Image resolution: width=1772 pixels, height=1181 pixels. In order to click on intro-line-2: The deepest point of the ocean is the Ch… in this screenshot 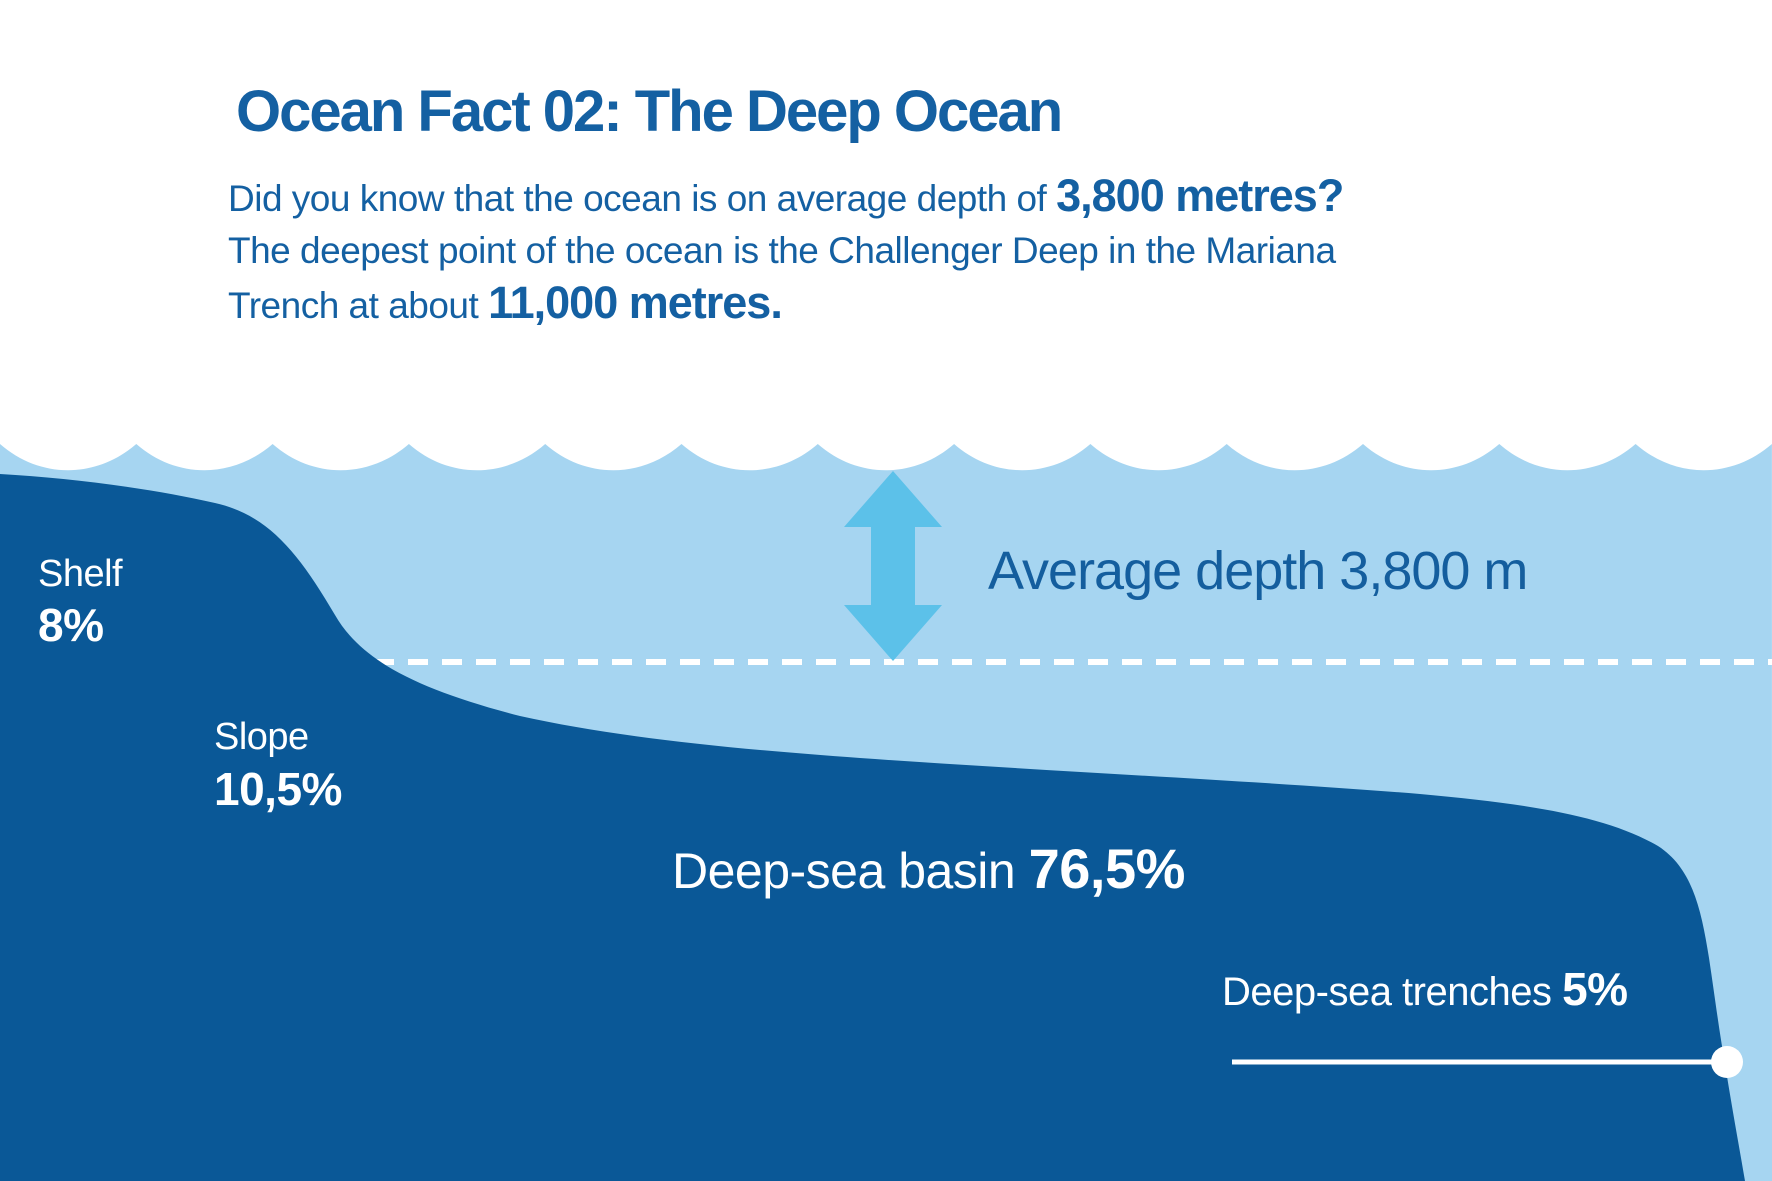, I will do `click(782, 250)`.